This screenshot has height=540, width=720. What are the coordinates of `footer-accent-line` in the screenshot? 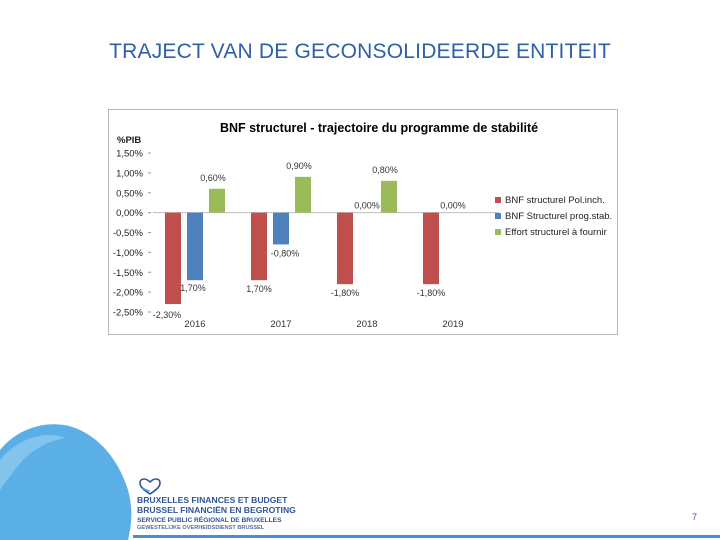 It's located at (426, 536).